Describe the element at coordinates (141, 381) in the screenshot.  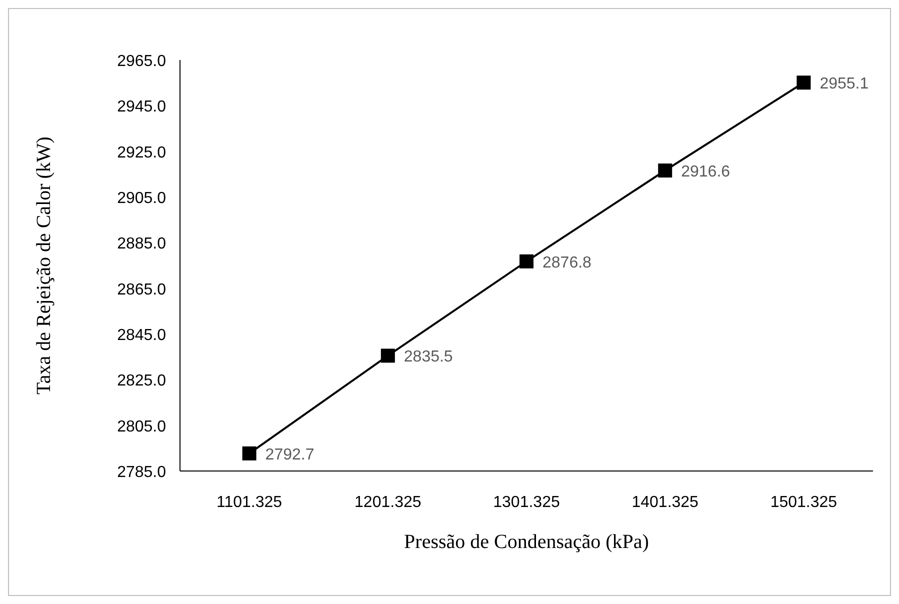
I see `y-tick-label: 2825.0` at that location.